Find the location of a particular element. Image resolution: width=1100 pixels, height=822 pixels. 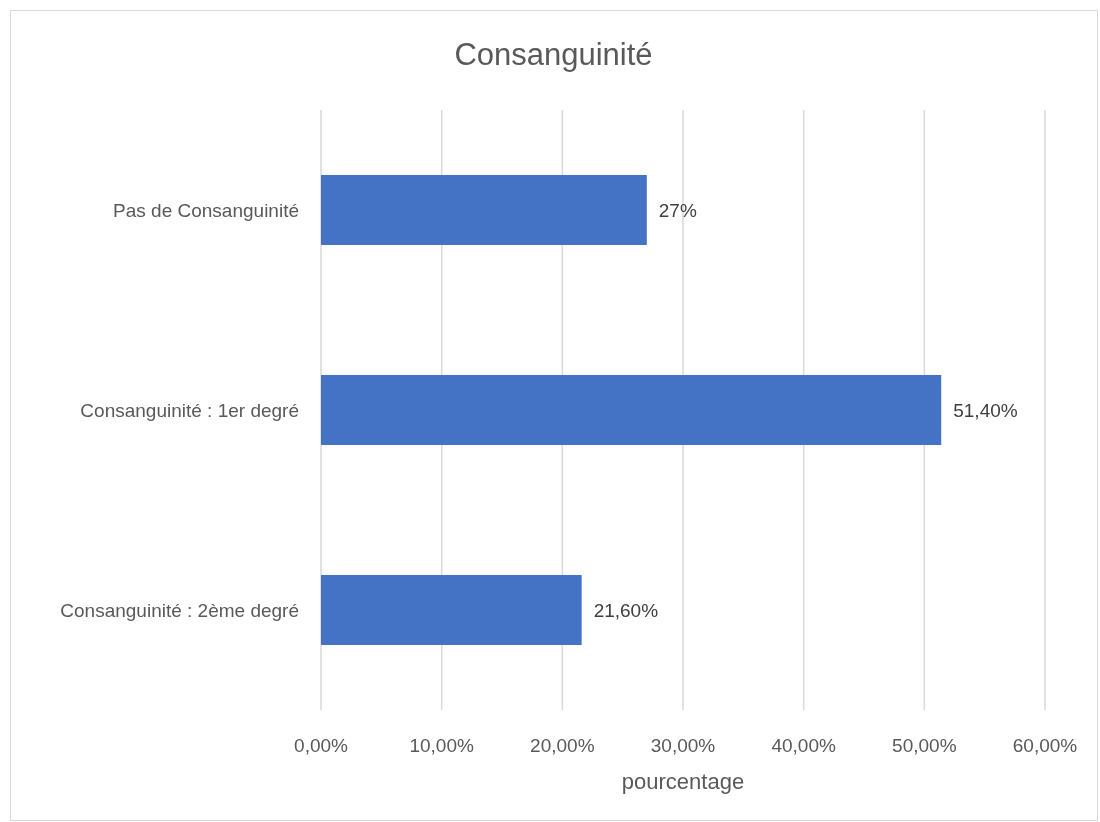

data-label: 51,40% is located at coordinates (985, 410).